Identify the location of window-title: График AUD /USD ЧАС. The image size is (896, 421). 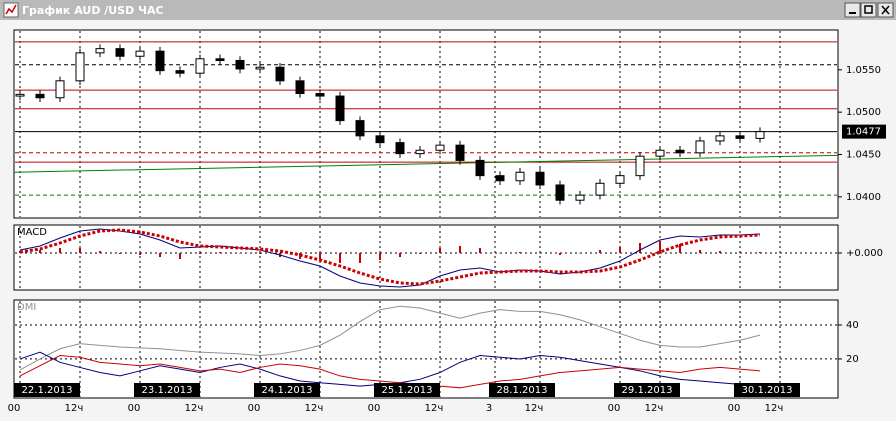
(93, 10).